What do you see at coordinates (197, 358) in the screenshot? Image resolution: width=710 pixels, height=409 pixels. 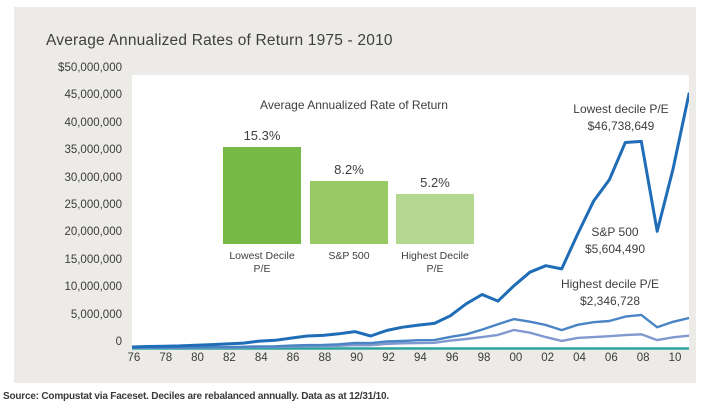 I see `x-tick-label: 80` at bounding box center [197, 358].